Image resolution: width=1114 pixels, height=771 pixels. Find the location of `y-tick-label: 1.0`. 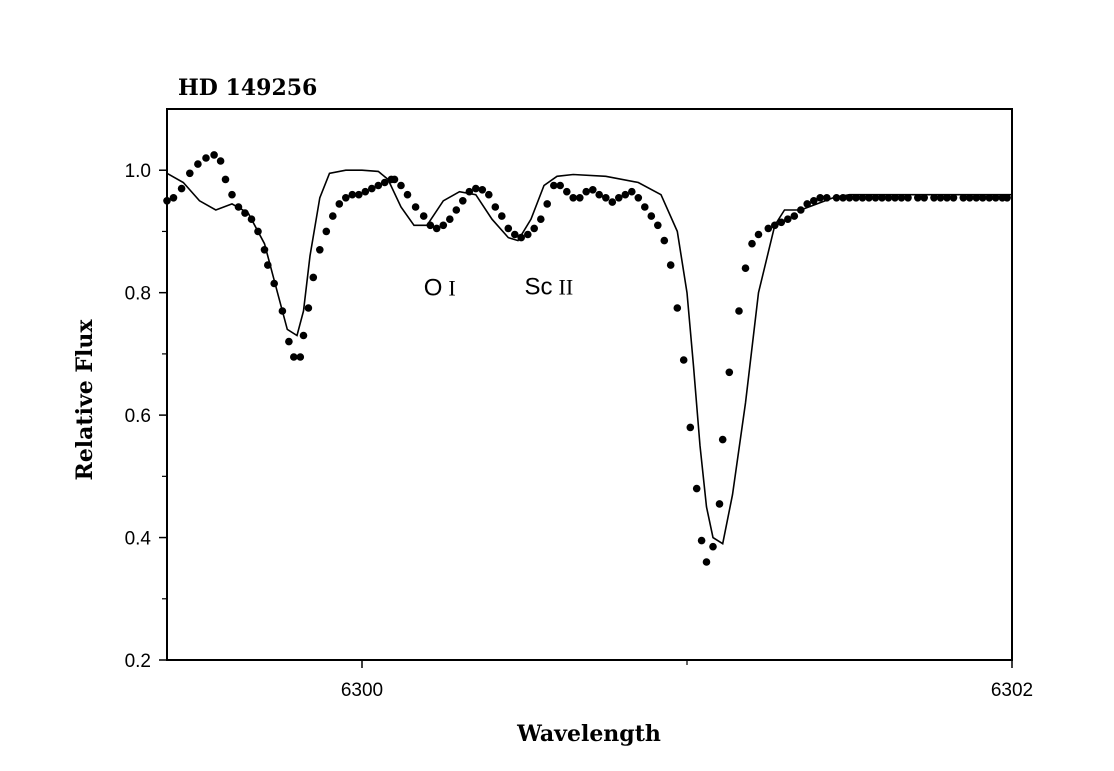

y-tick-label: 1.0 is located at coordinates (138, 171).